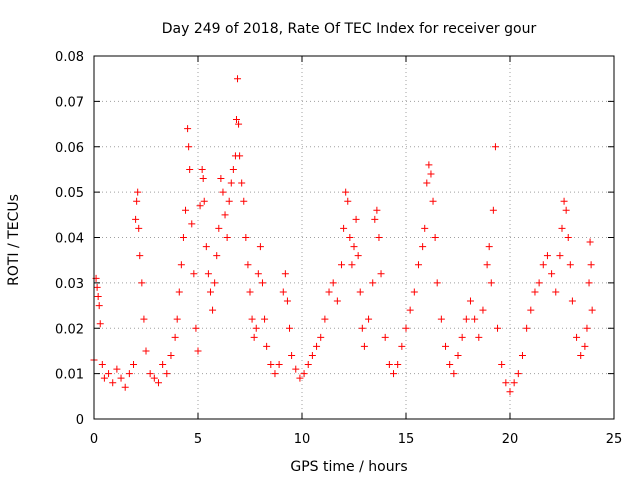  What do you see at coordinates (614, 439) in the screenshot?
I see `x-tick-label: 25` at bounding box center [614, 439].